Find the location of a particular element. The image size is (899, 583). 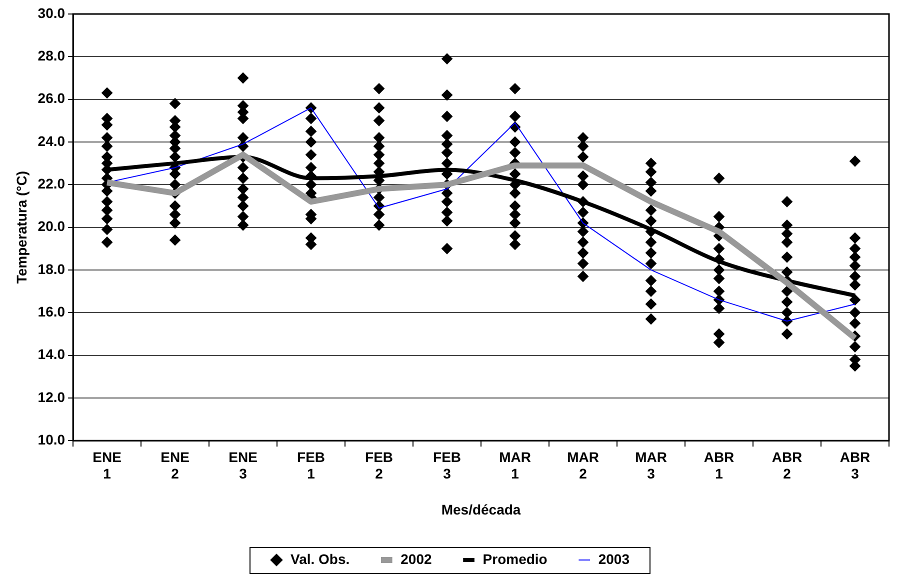

y-tick-label: 24.0 is located at coordinates (52, 140).